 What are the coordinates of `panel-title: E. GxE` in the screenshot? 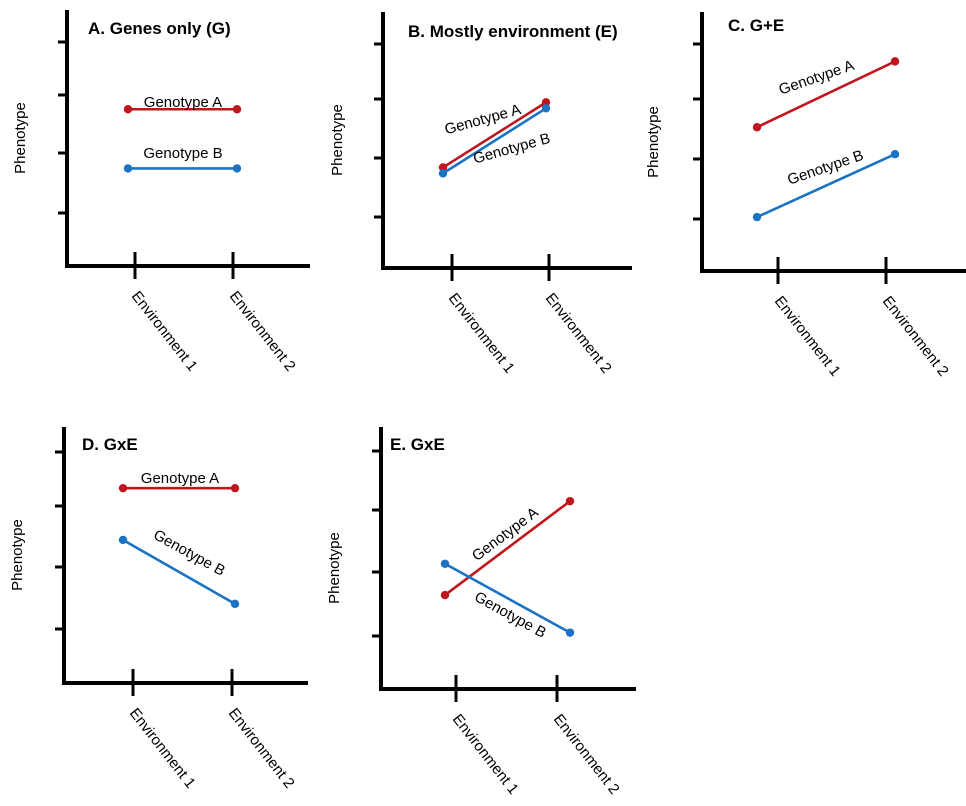 It's located at (417, 444).